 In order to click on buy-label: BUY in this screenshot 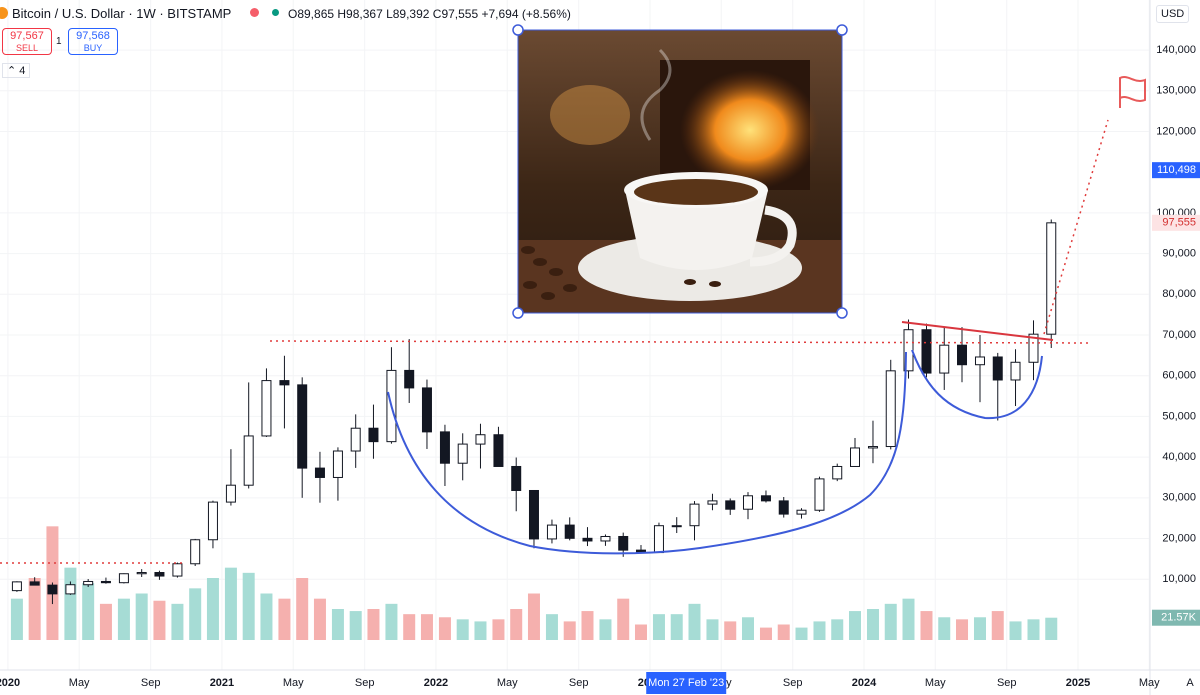, I will do `click(93, 48)`.